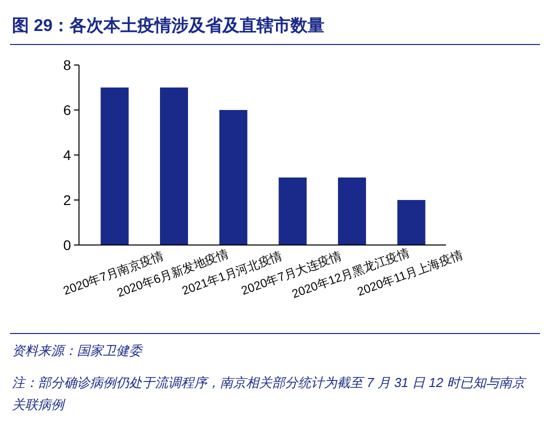 Image resolution: width=550 pixels, height=426 pixels. Describe the element at coordinates (78, 351) in the screenshot. I see `text: 资料来源：国家卫健委` at that location.